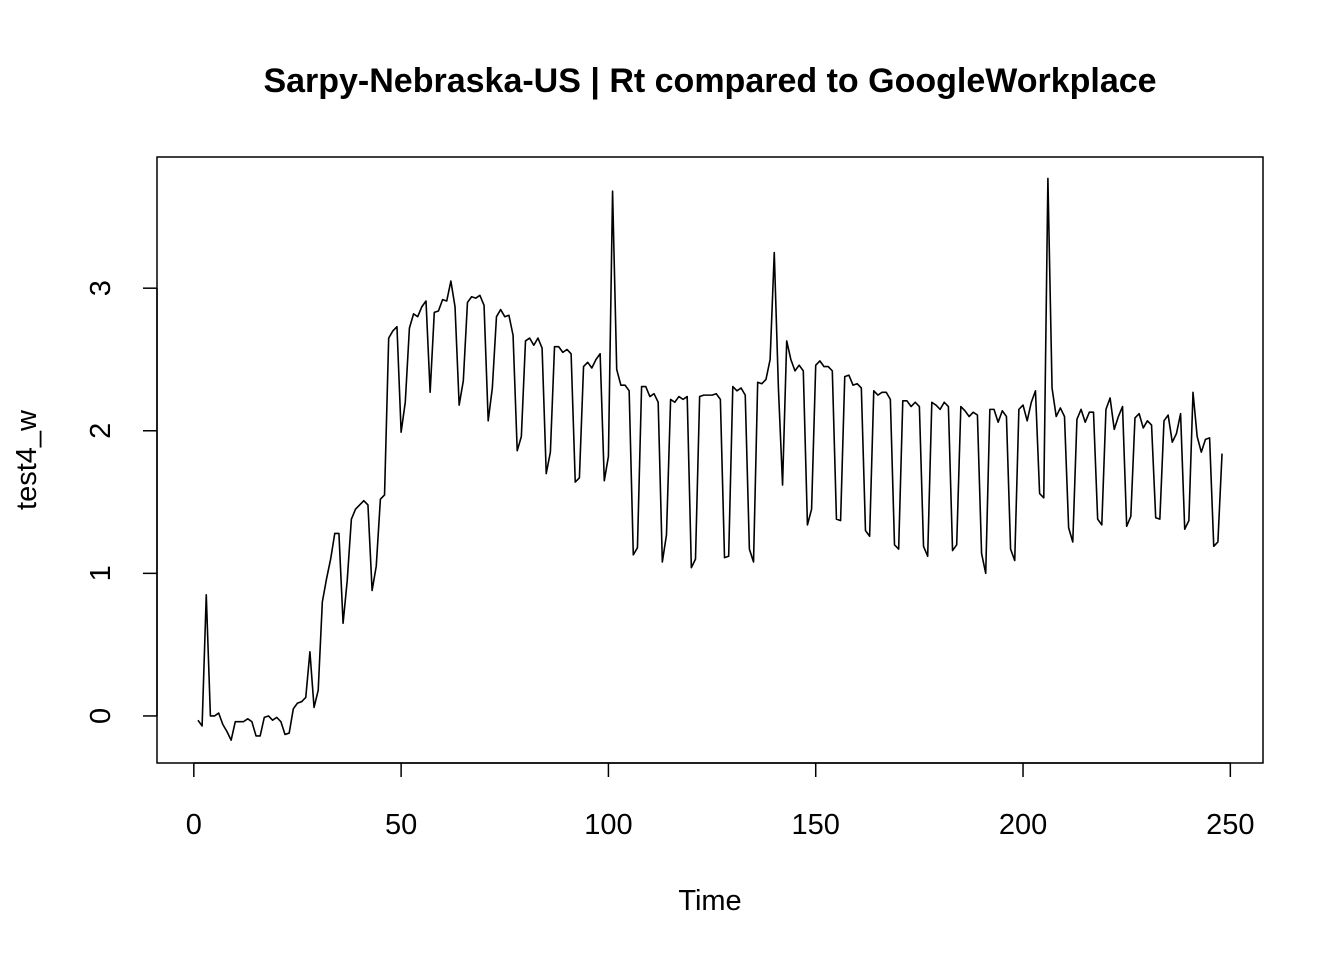  I want to click on y-tick-label: 3, so click(101, 288).